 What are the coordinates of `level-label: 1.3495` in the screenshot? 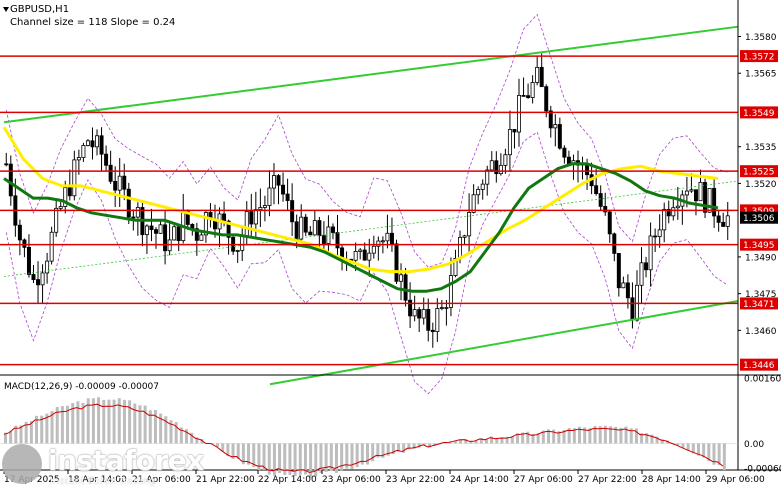 It's located at (759, 246).